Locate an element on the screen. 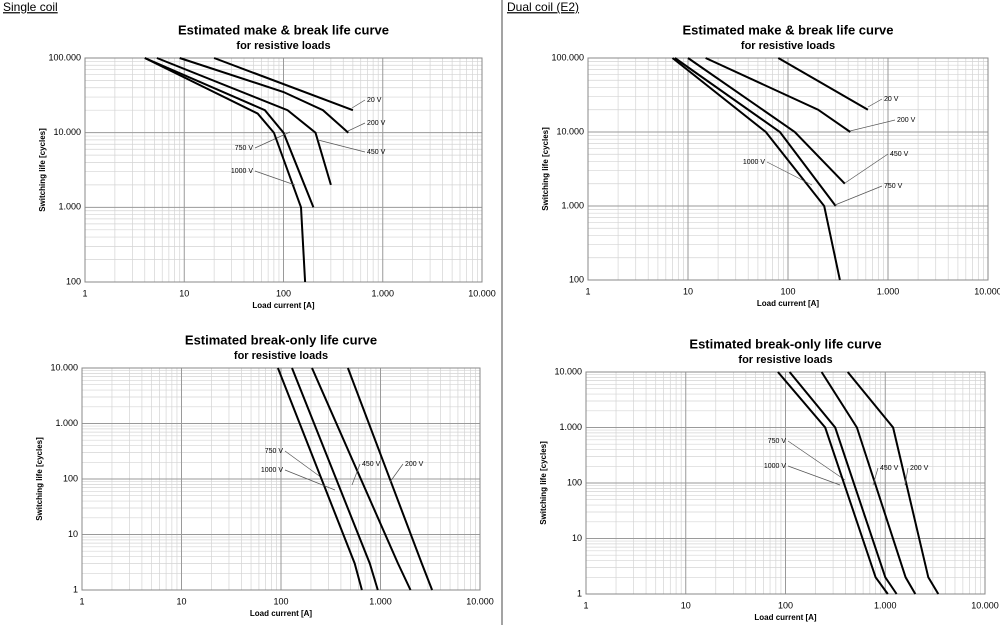 The height and width of the screenshot is (625, 1000). heading: Dual coil (E2) is located at coordinates (543, 7).